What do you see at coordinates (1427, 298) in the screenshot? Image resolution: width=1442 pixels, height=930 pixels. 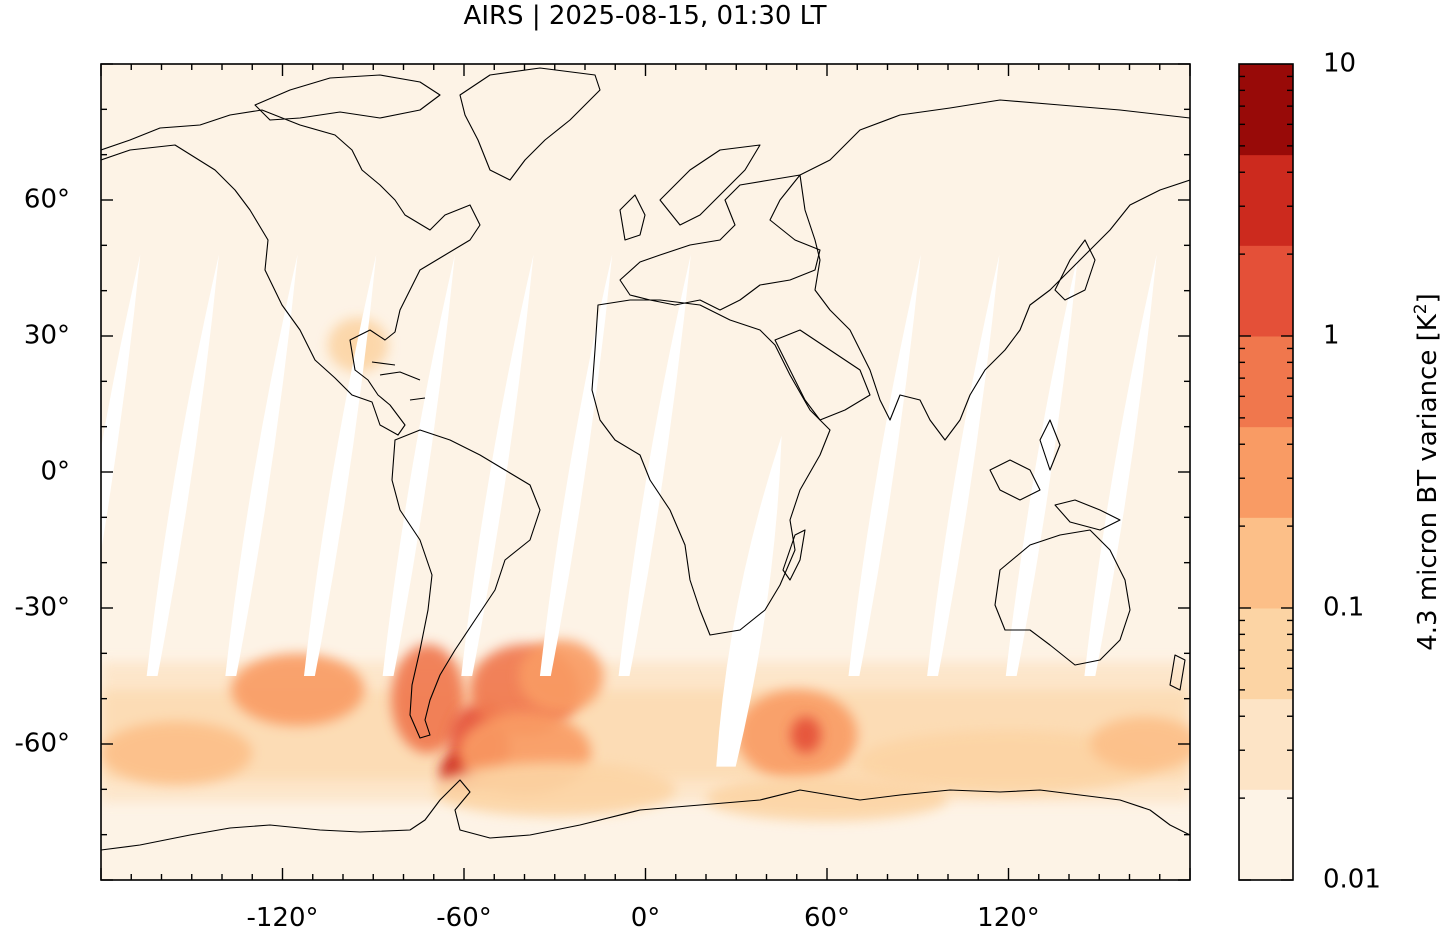 I see `colorbar-label-close: ]` at bounding box center [1427, 298].